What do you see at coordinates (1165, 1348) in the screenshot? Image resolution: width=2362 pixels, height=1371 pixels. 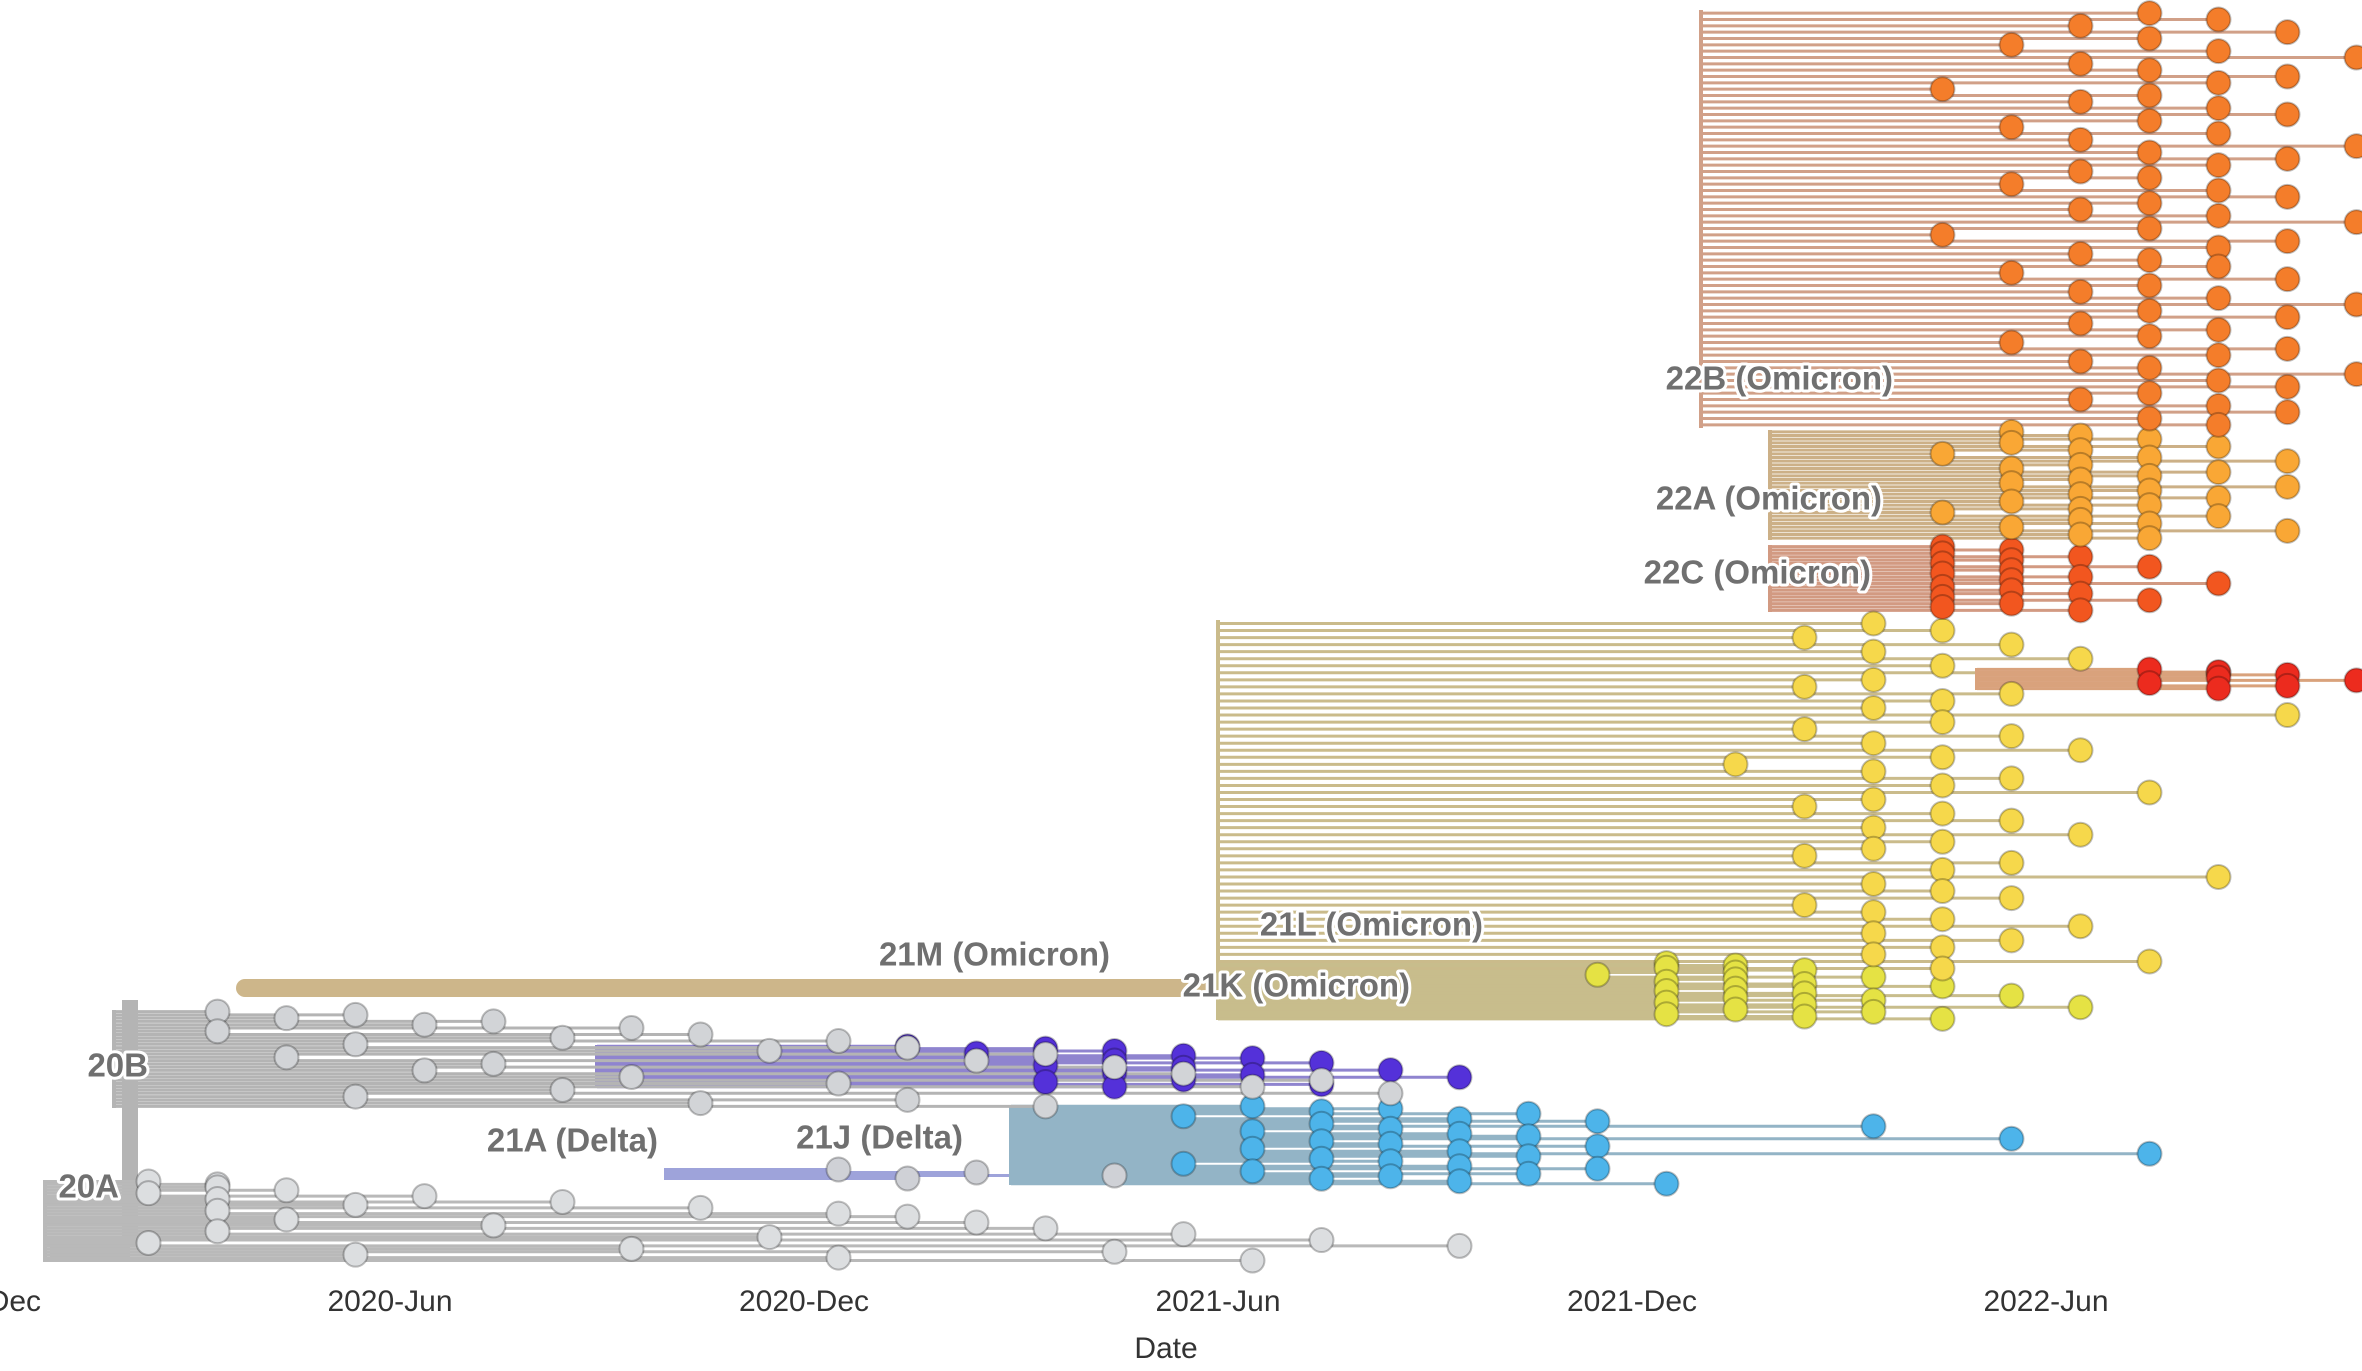 I see `x-axis-label: Date` at bounding box center [1165, 1348].